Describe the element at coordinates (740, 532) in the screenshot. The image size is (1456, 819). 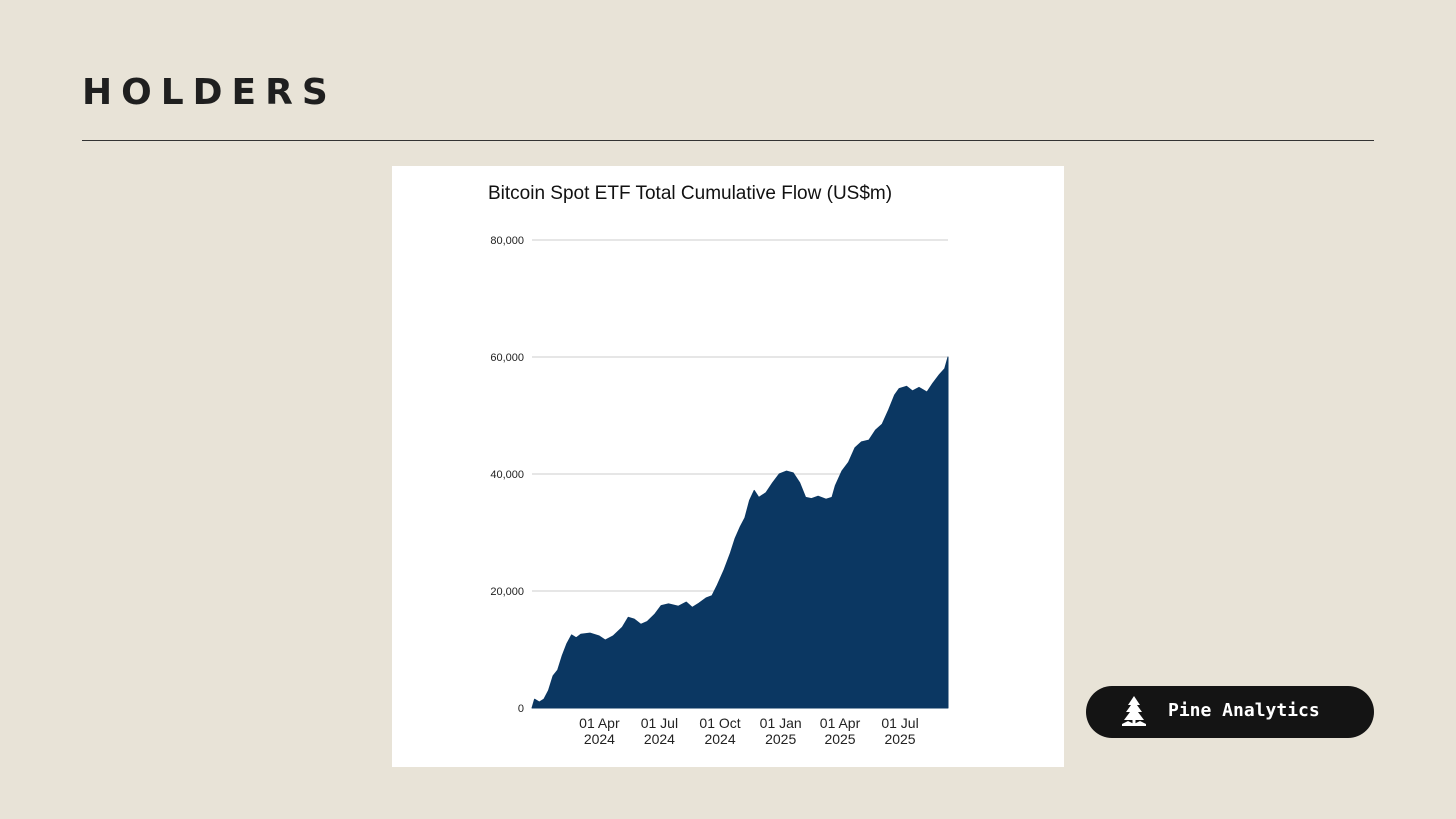
I see `cumulative-flow-area` at that location.